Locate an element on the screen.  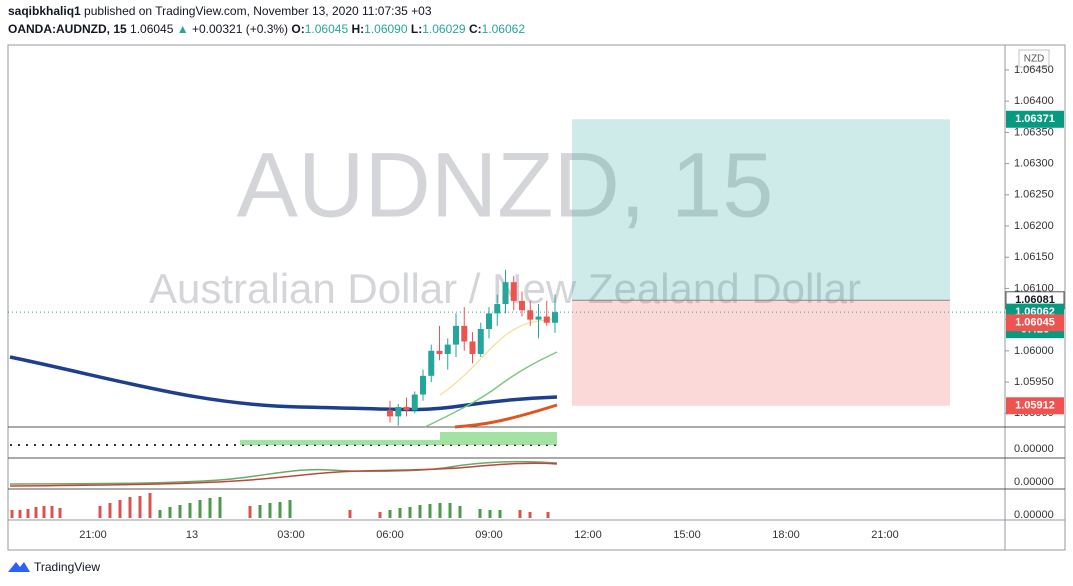
y-tick-label: 1.06400 is located at coordinates (1034, 101).